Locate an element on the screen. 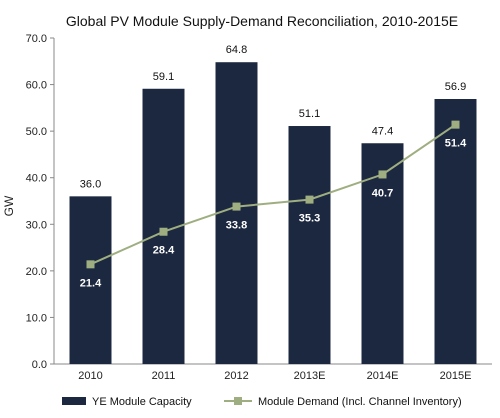 The image size is (500, 418). demand-value-label: 33.8 is located at coordinates (236, 226).